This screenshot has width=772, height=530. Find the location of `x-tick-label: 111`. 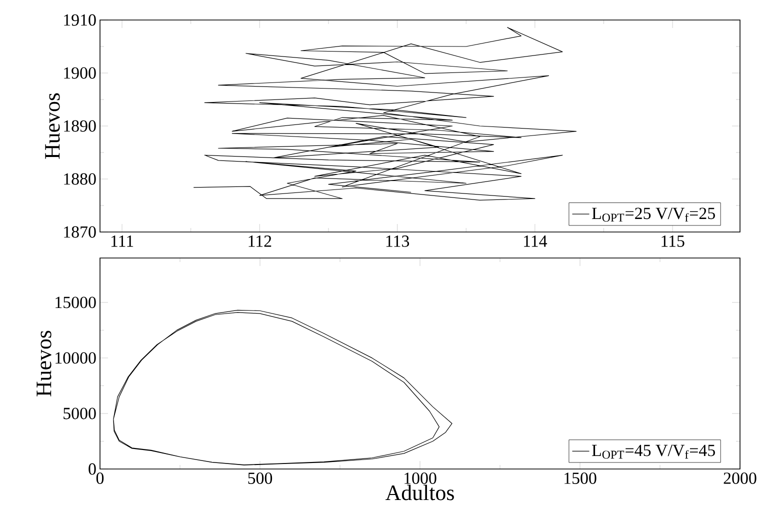

x-tick-label: 111 is located at coordinates (122, 241).